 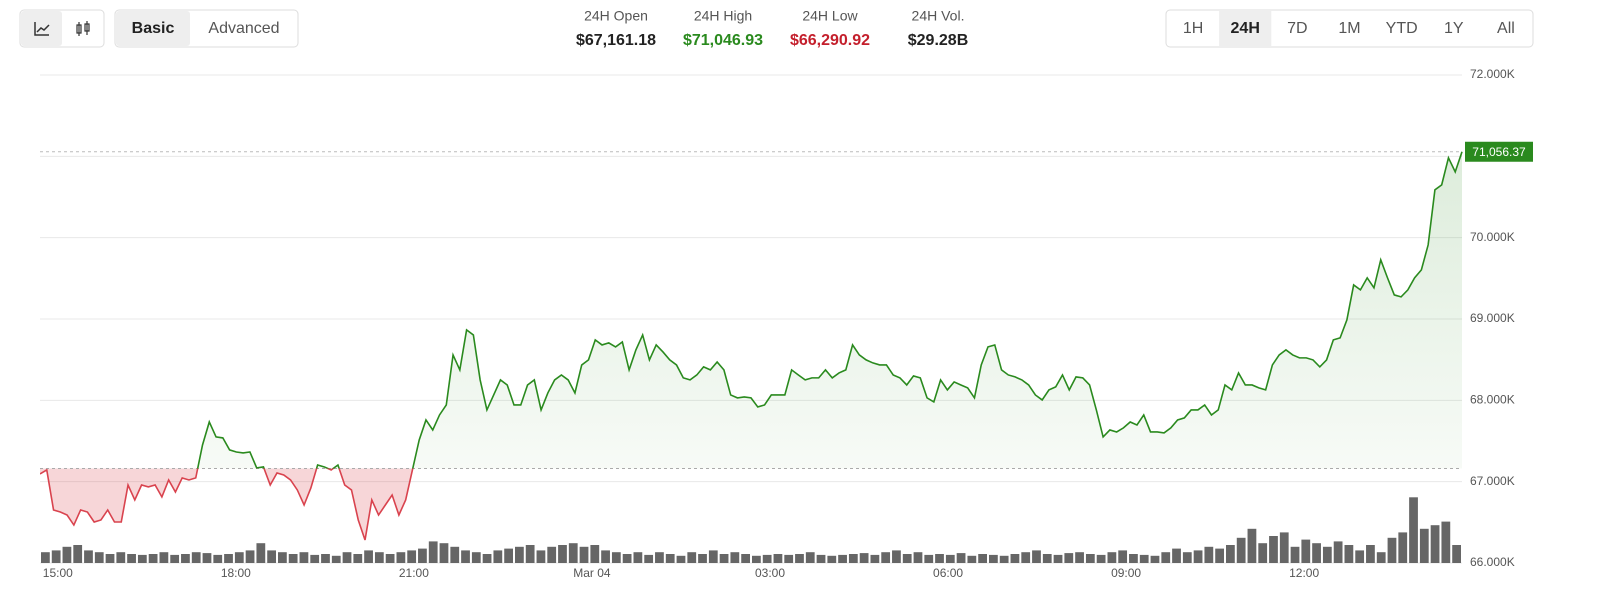 What do you see at coordinates (592, 573) in the screenshot?
I see `x-tick-label: Mar 04` at bounding box center [592, 573].